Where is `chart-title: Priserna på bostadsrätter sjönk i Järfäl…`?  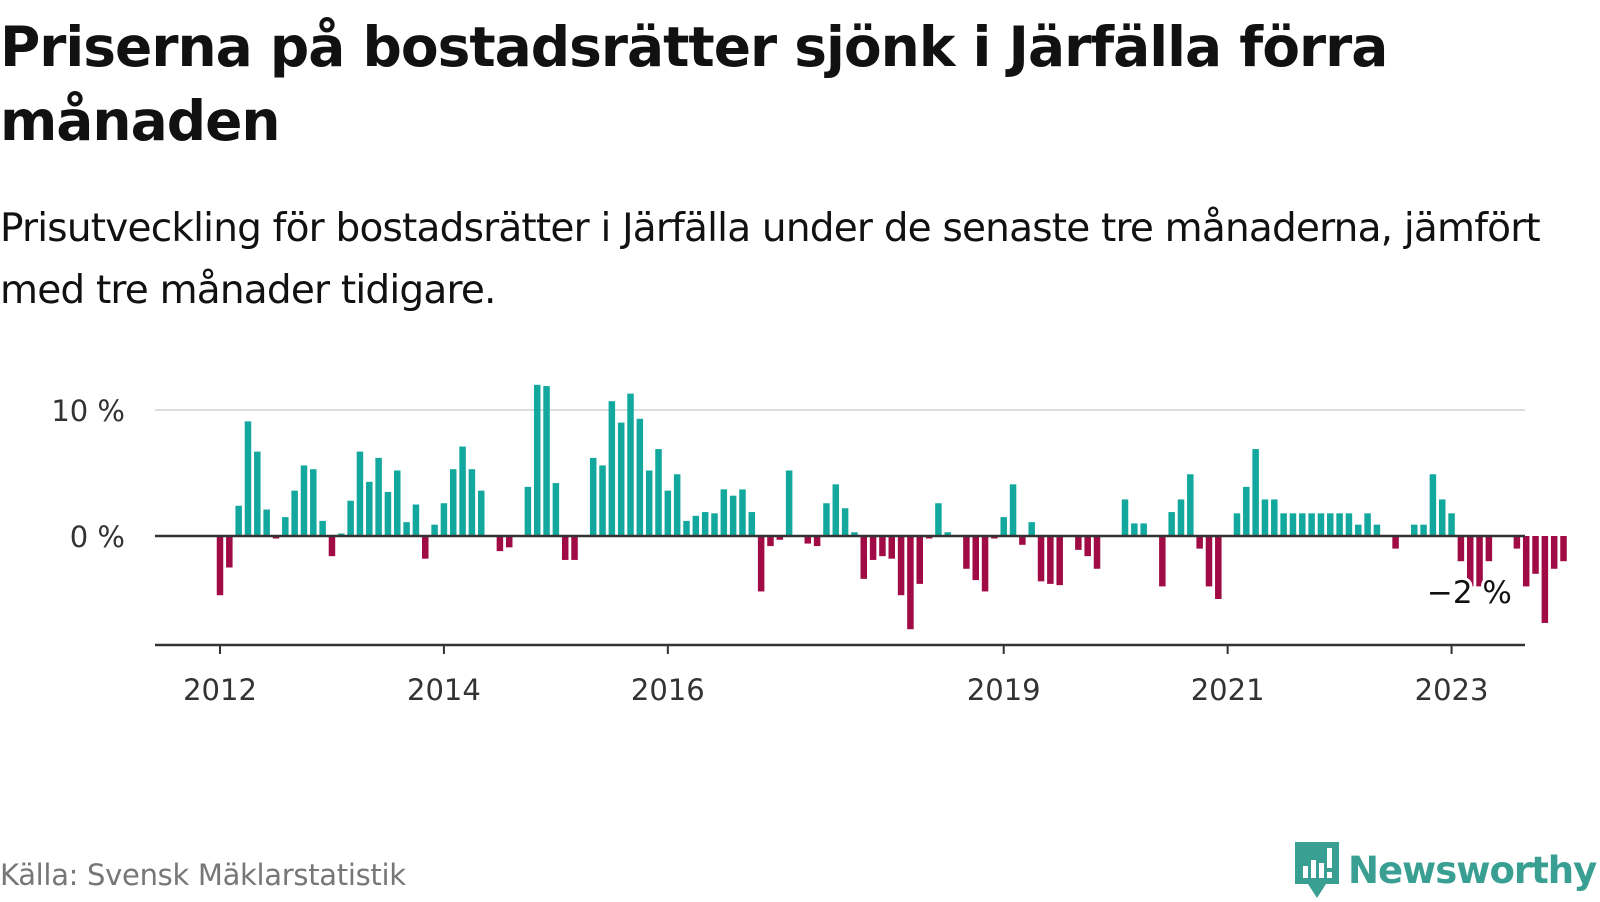 chart-title: Priserna på bostadsrätter sjönk i Järfäl… is located at coordinates (694, 84).